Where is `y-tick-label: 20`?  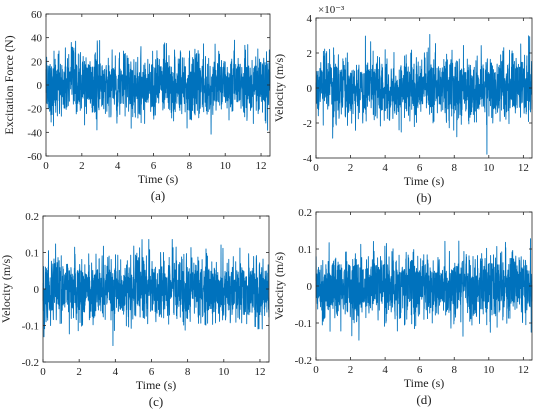
y-tick-label: 20 is located at coordinates (37, 62).